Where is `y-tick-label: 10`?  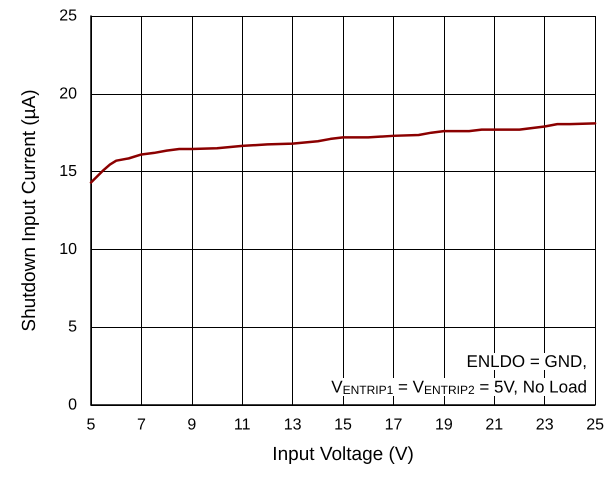
y-tick-label: 10 is located at coordinates (68, 249).